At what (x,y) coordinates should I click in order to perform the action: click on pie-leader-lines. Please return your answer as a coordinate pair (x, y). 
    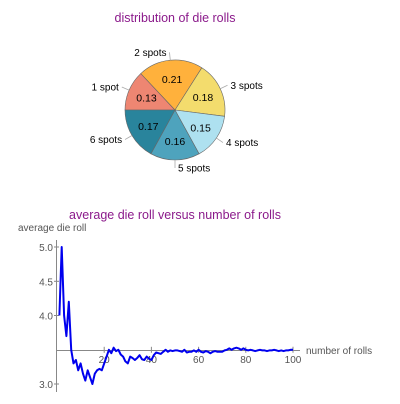
    Looking at the image, I should click on (174, 110).